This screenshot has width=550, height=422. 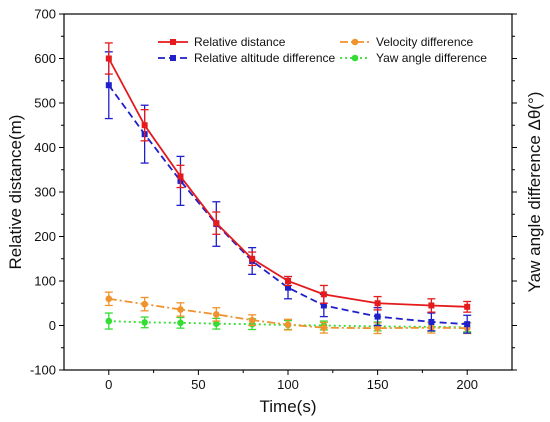 I want to click on legend-item: Yaw angle difference, so click(x=413, y=58).